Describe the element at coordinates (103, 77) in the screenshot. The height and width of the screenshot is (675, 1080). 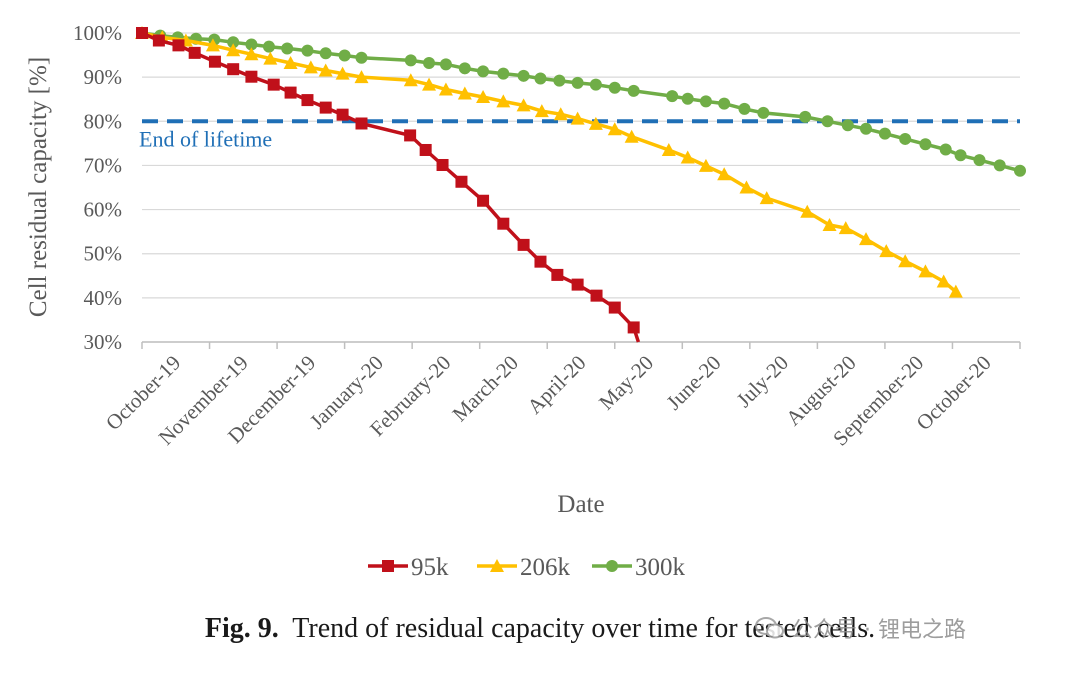
I see `y-tick-label: 90%` at that location.